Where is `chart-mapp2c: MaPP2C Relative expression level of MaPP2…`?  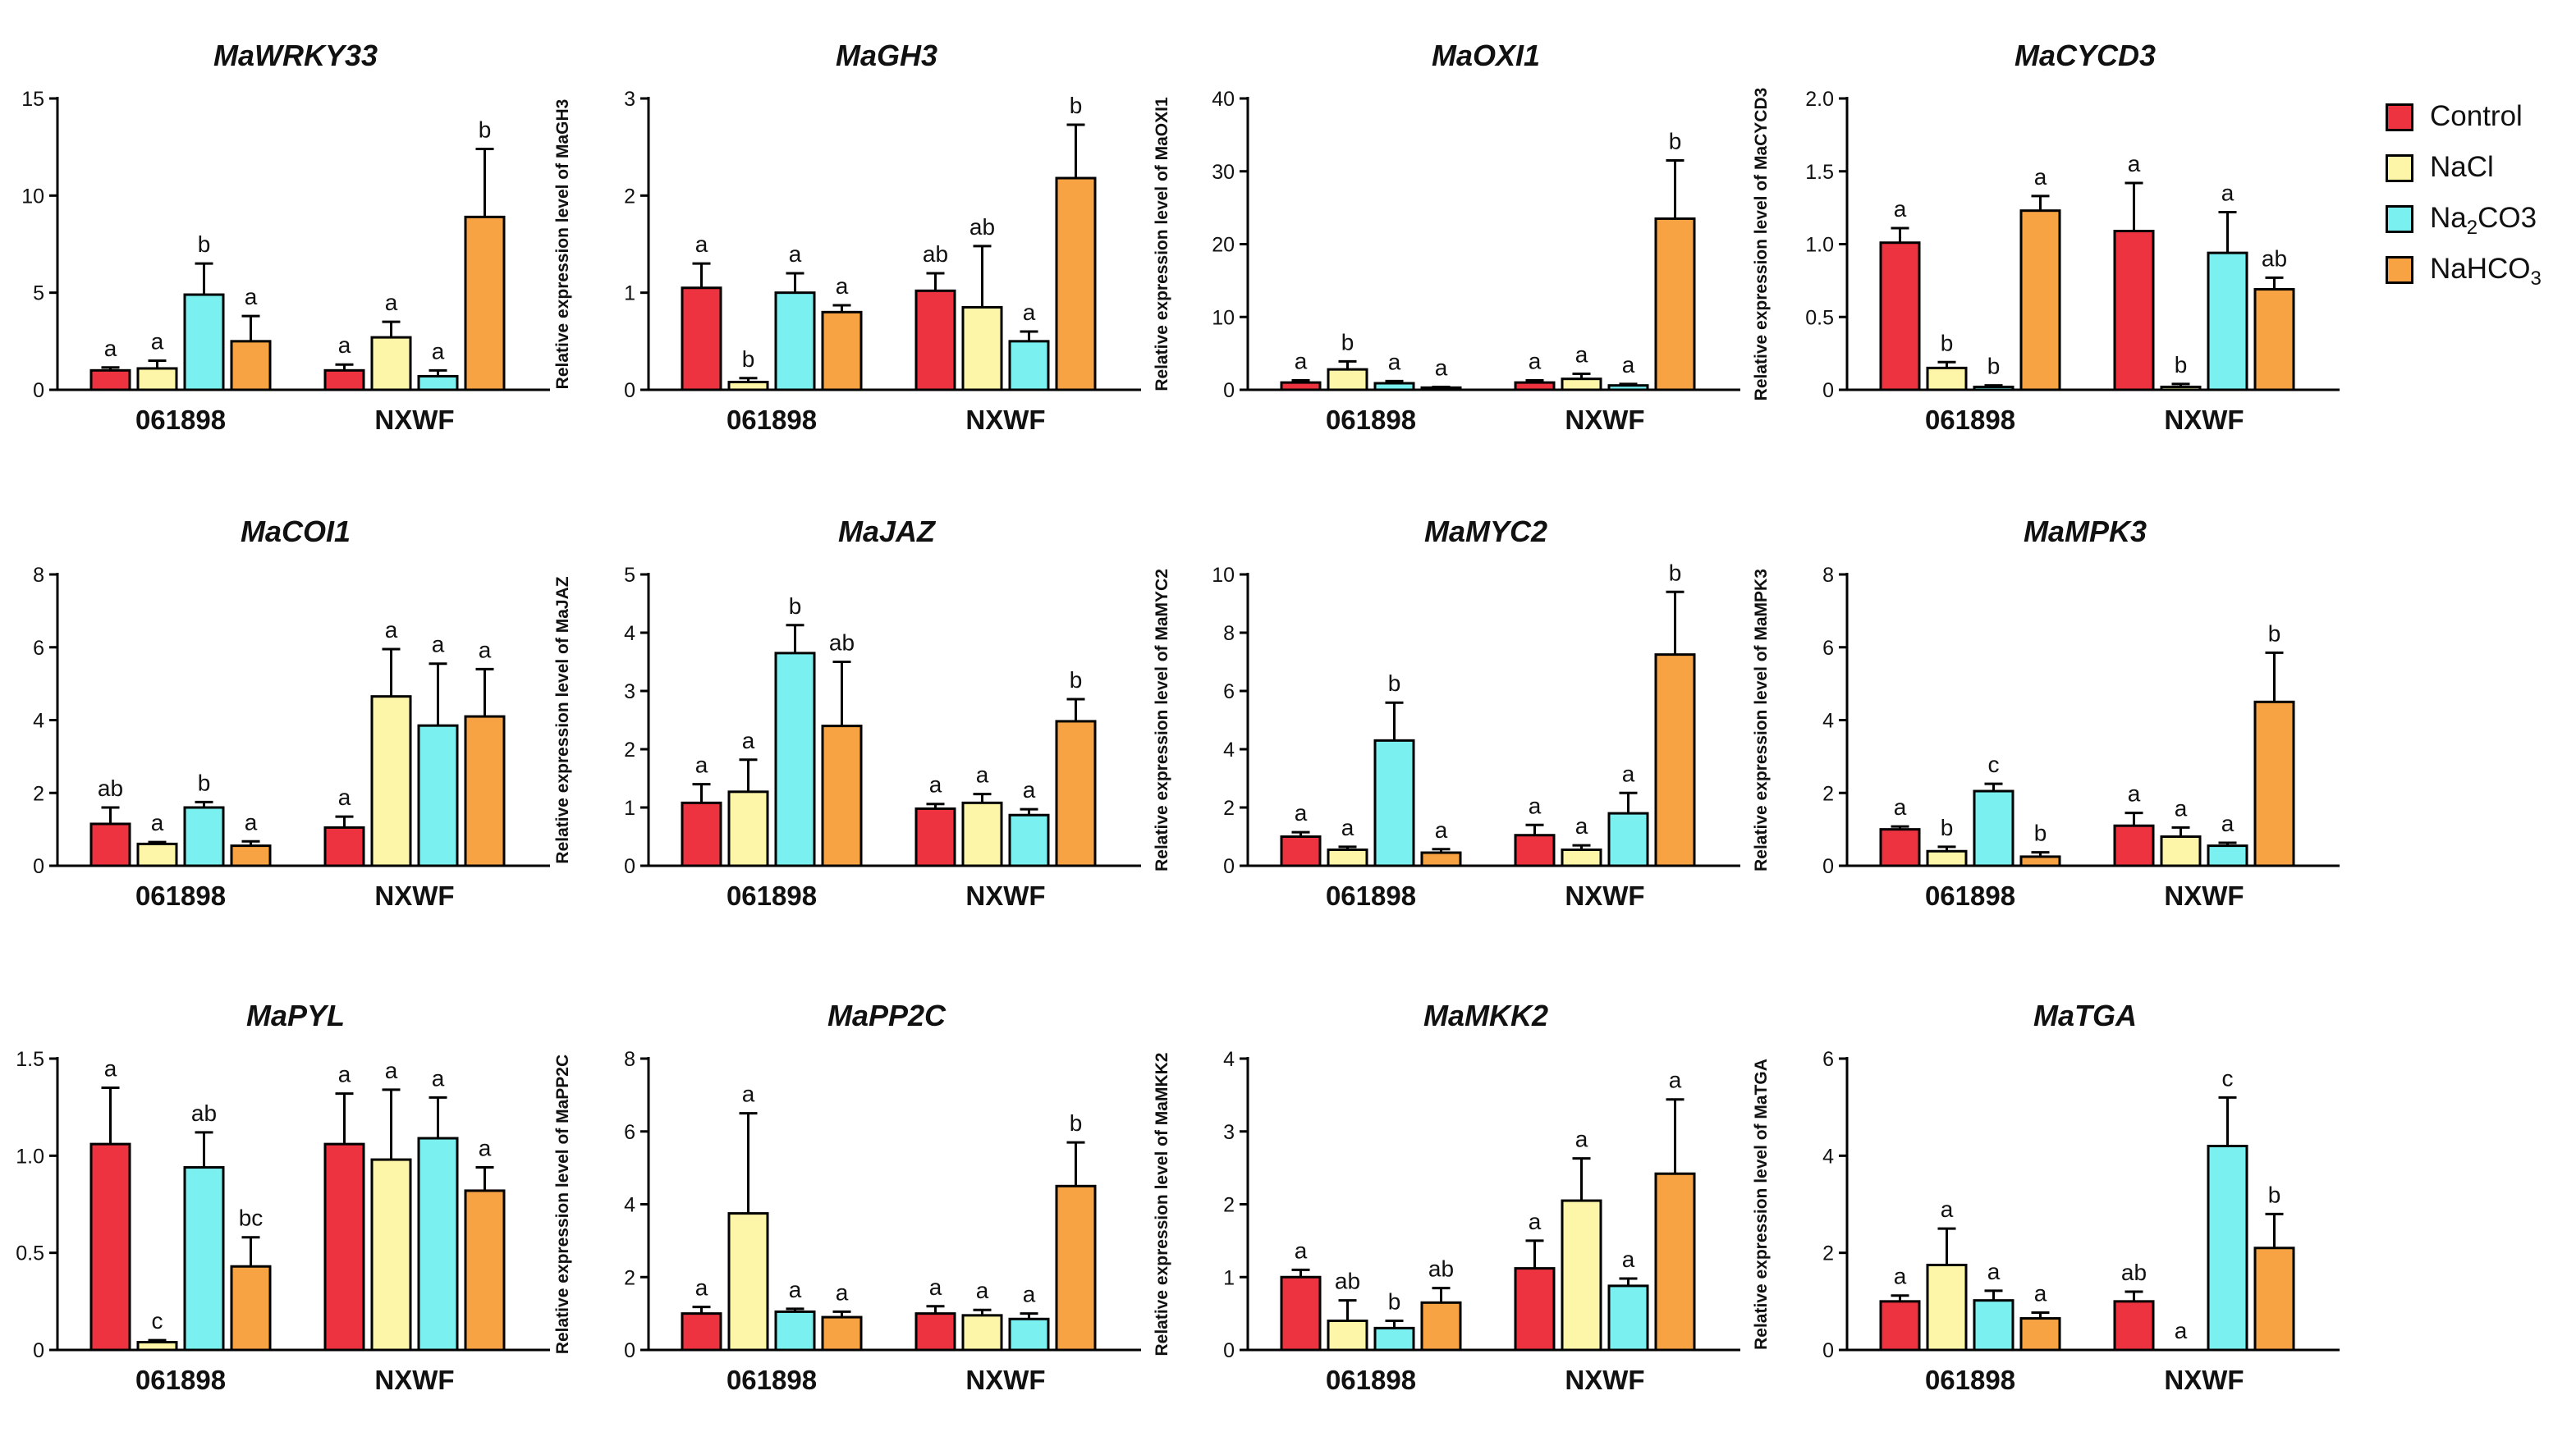
chart-mapp2c: MaPP2C Relative expression level of MaPP2… is located at coordinates (847, 1197).